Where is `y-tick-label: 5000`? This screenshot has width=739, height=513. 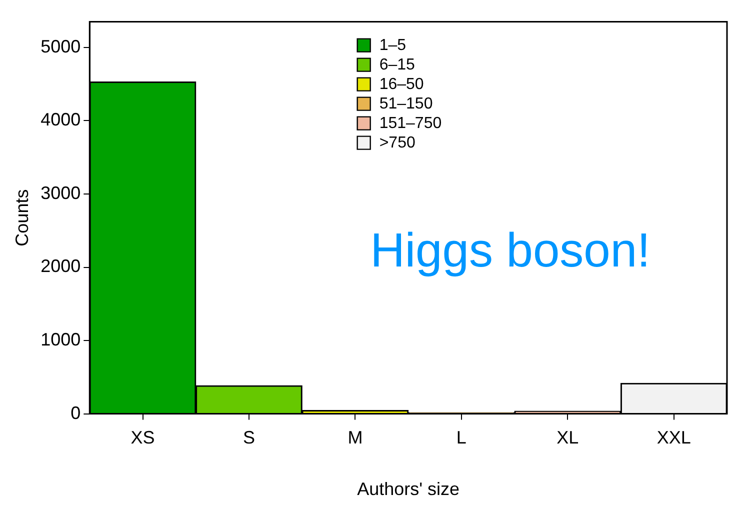
y-tick-label: 5000 is located at coordinates (60, 46).